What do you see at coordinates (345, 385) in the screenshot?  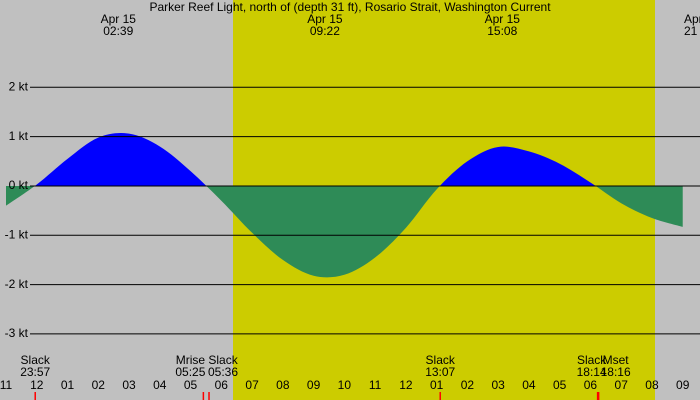 I see `x-tick-label: 10` at bounding box center [345, 385].